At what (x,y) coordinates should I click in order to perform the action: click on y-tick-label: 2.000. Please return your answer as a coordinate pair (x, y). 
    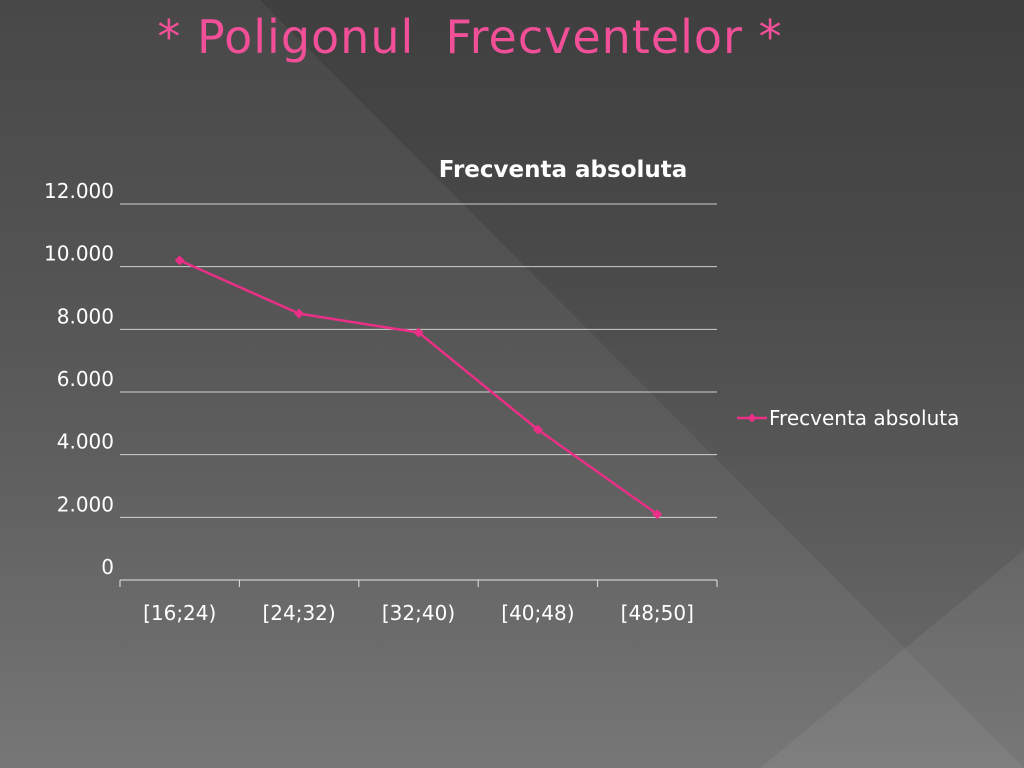
    Looking at the image, I should click on (85, 504).